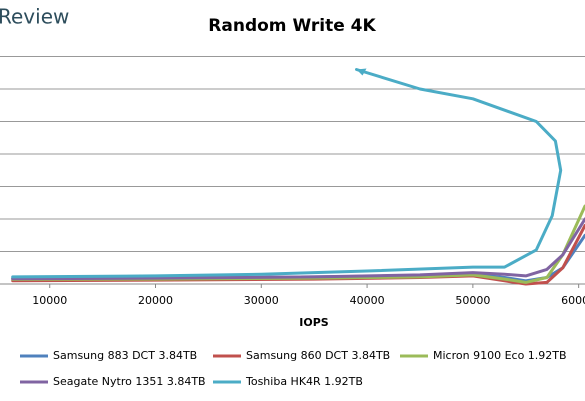 The width and height of the screenshot is (585, 401). What do you see at coordinates (125, 355) in the screenshot?
I see `legend-label: Samsung 883 DCT 3.84TB` at bounding box center [125, 355].